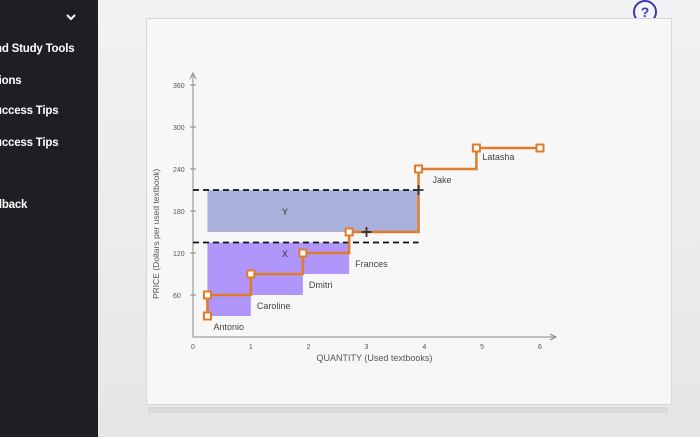  I want to click on sidebar-item-success-tips-2: uccess Tips, so click(31, 143).